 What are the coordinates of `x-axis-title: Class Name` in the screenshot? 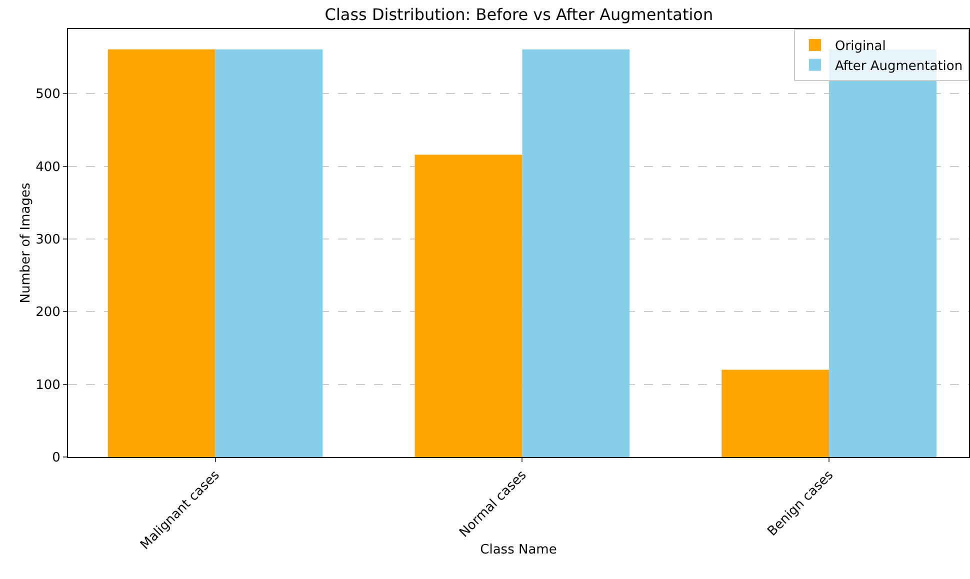 It's located at (518, 550).